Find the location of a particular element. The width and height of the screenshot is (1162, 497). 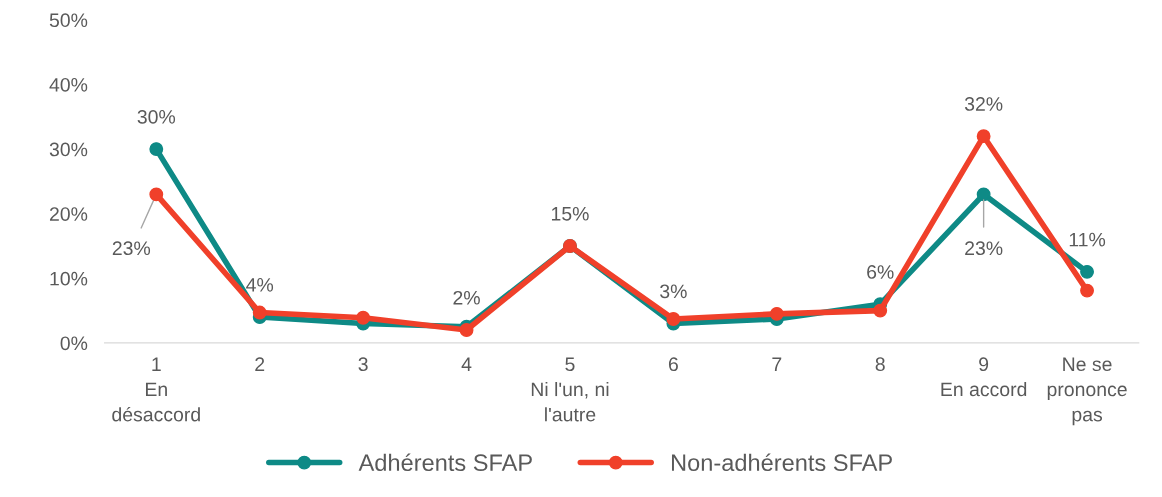

data-label: 11% is located at coordinates (1087, 239).